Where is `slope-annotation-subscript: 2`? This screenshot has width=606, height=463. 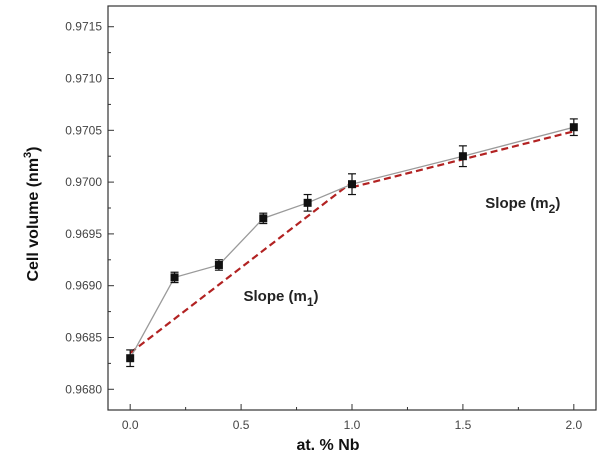 slope-annotation-subscript: 2 is located at coordinates (552, 209).